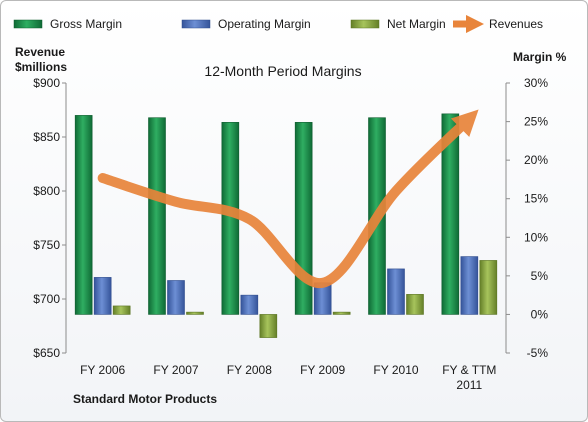  I want to click on legend-label: Revenues, so click(516, 24).